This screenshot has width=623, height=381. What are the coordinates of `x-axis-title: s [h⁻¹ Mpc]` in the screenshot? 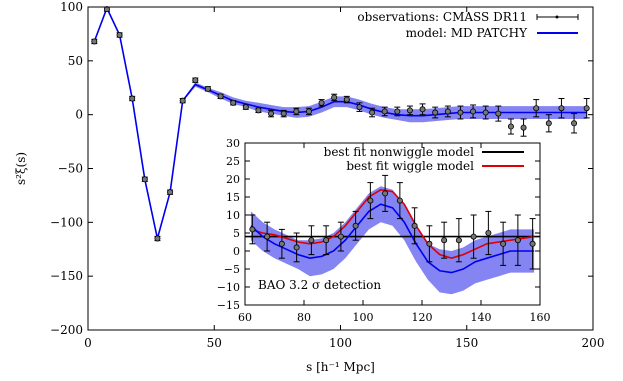 It's located at (340, 367).